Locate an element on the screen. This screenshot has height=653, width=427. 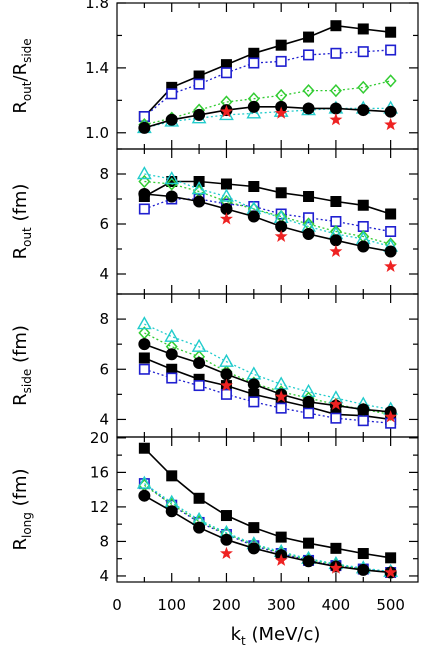
series-open-diamond is located at coordinates (267, 529).